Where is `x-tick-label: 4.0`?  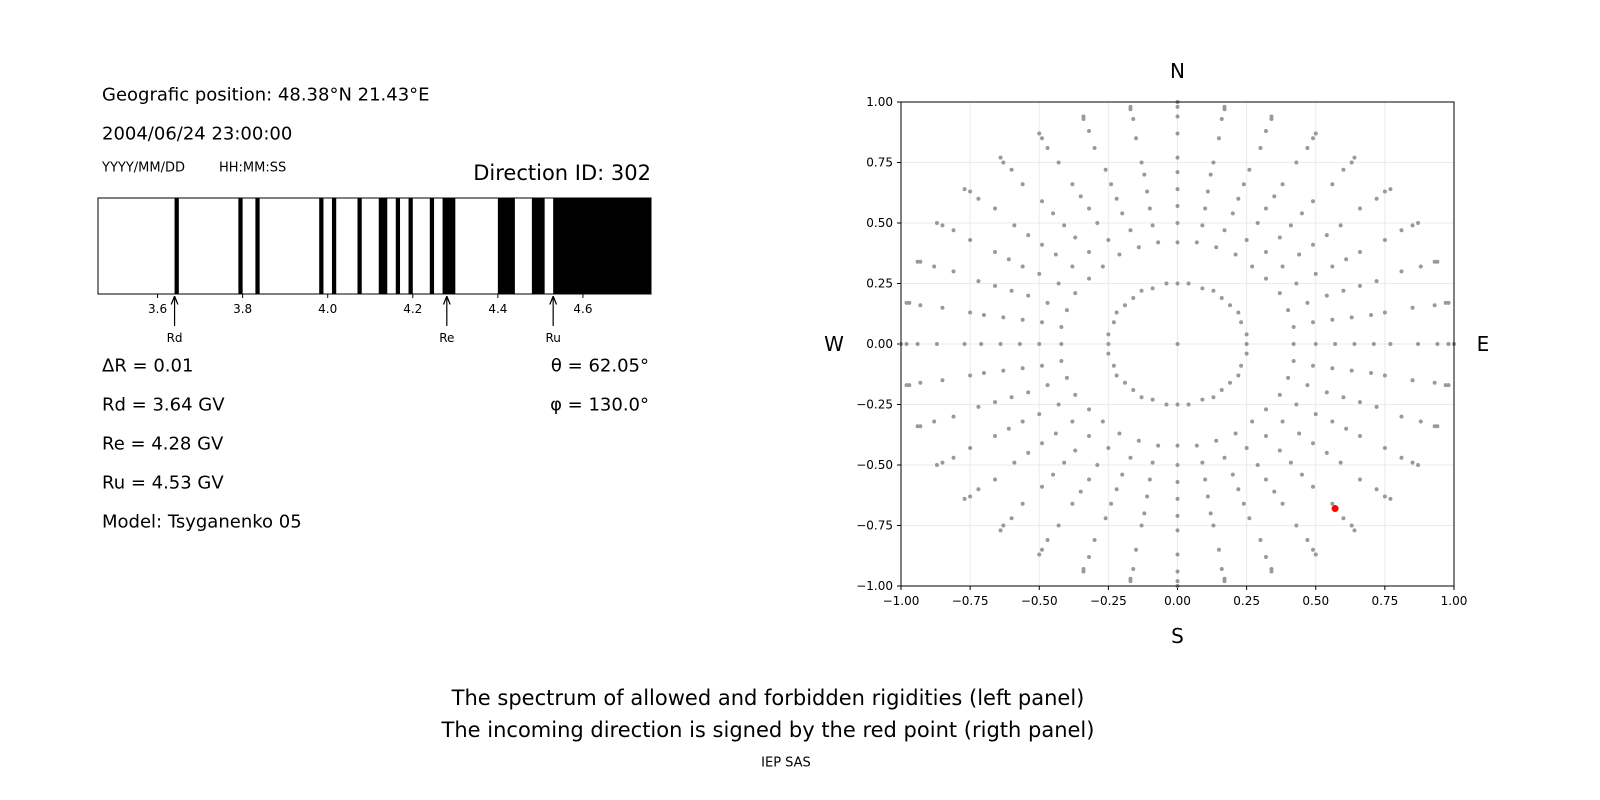
x-tick-label: 4.0 is located at coordinates (327, 309).